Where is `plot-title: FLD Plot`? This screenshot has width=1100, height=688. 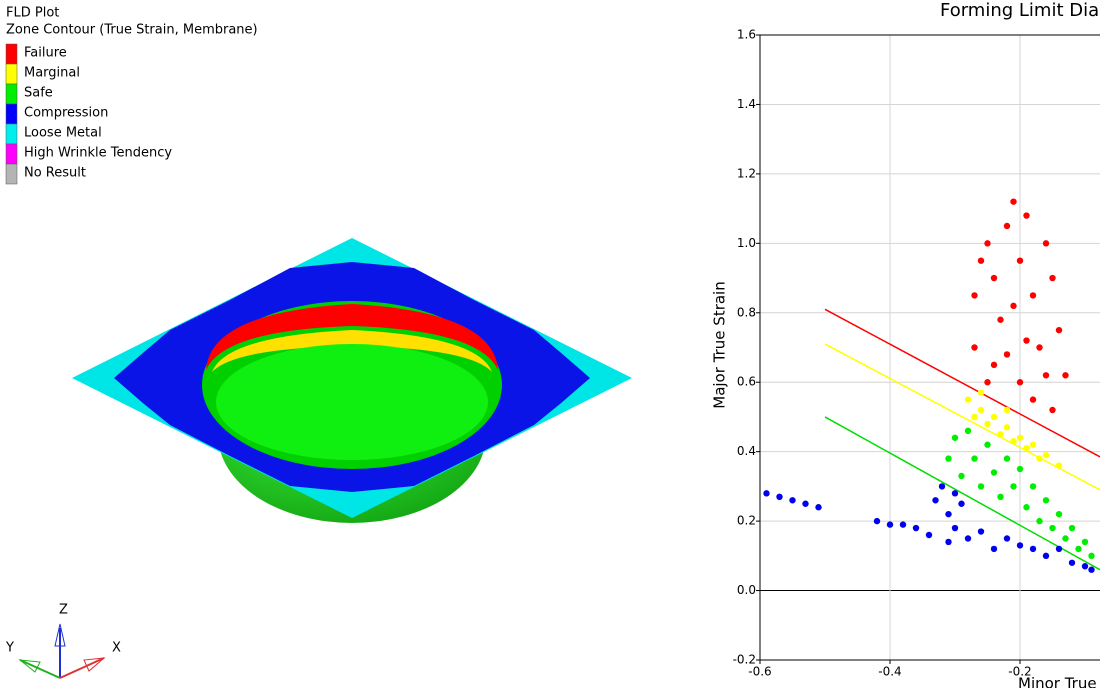
plot-title: FLD Plot is located at coordinates (32, 13).